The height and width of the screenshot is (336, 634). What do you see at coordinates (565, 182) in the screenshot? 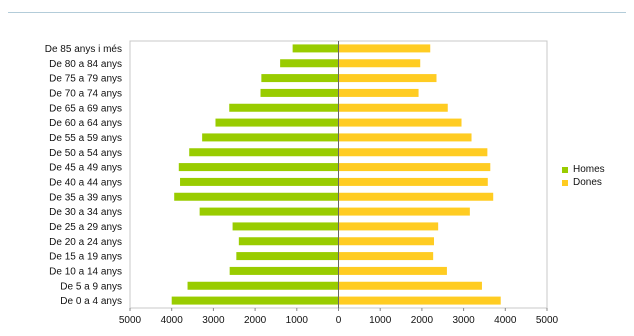
I see `legend-swatch-dones` at bounding box center [565, 182].